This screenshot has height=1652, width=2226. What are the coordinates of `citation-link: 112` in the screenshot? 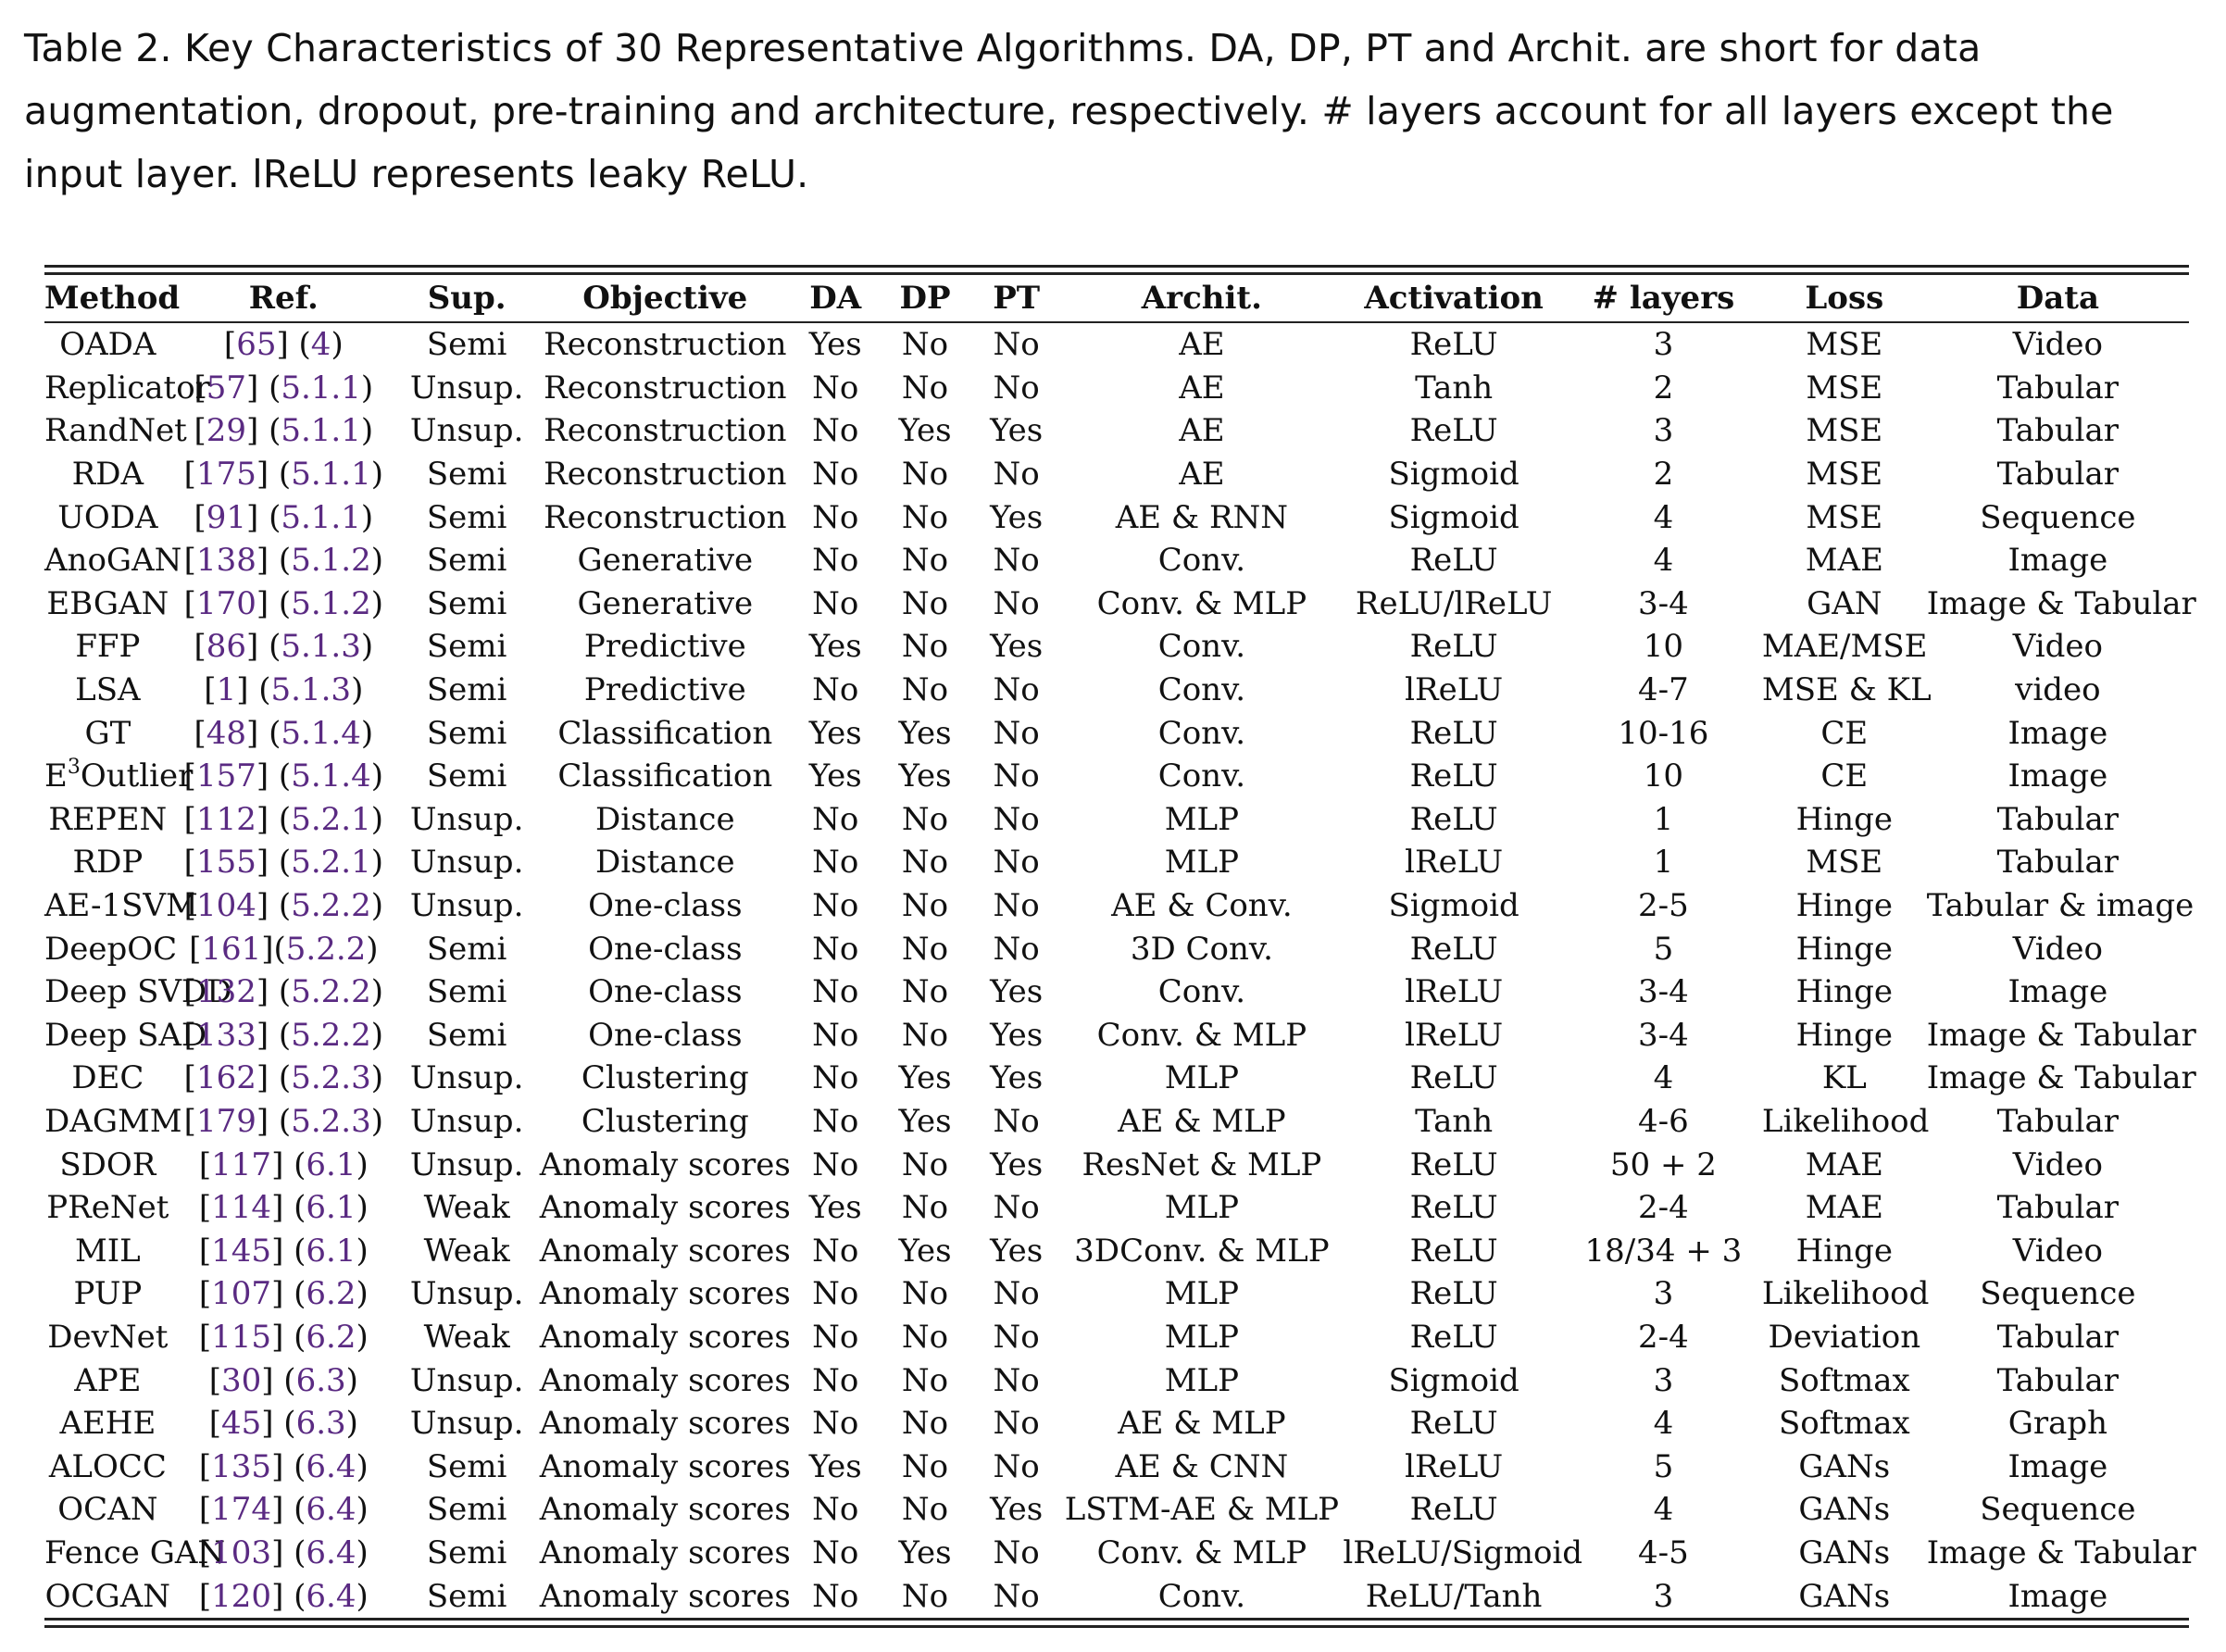 It's located at (225, 819).